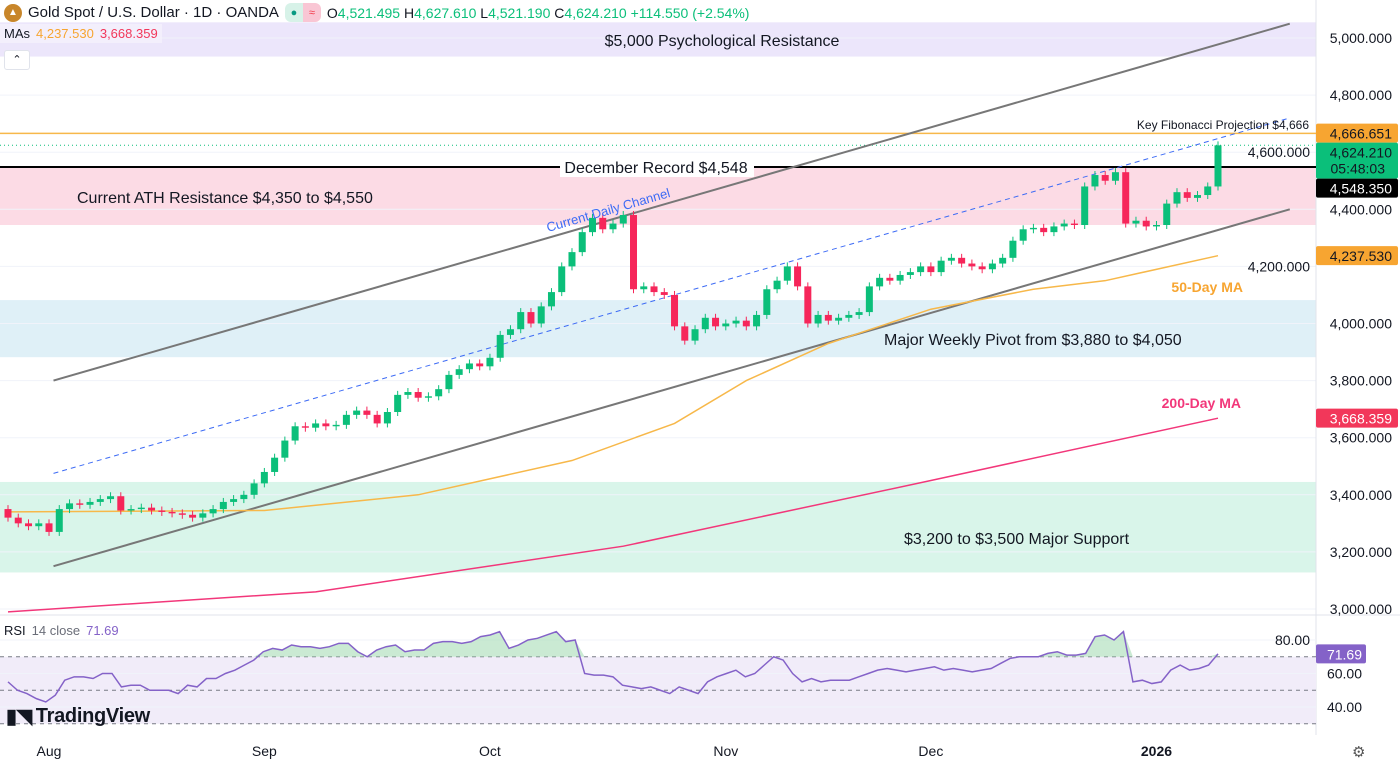  What do you see at coordinates (1279, 266) in the screenshot?
I see `price-tick-label: 4,200.000` at bounding box center [1279, 266].